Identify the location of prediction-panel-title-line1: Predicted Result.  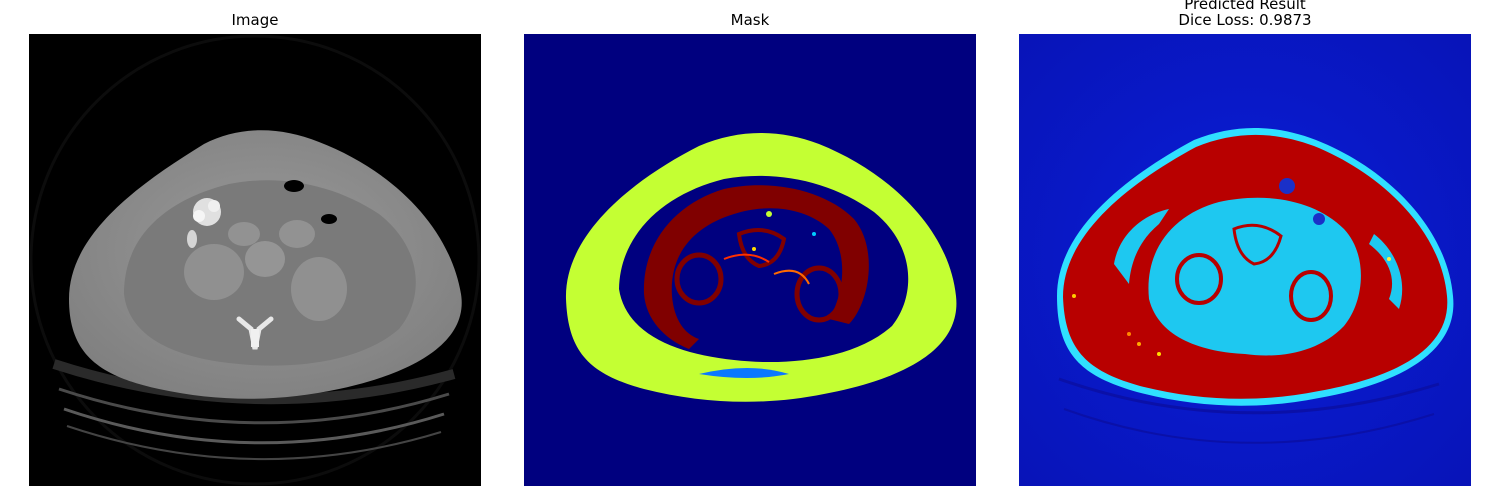
(1245, 6).